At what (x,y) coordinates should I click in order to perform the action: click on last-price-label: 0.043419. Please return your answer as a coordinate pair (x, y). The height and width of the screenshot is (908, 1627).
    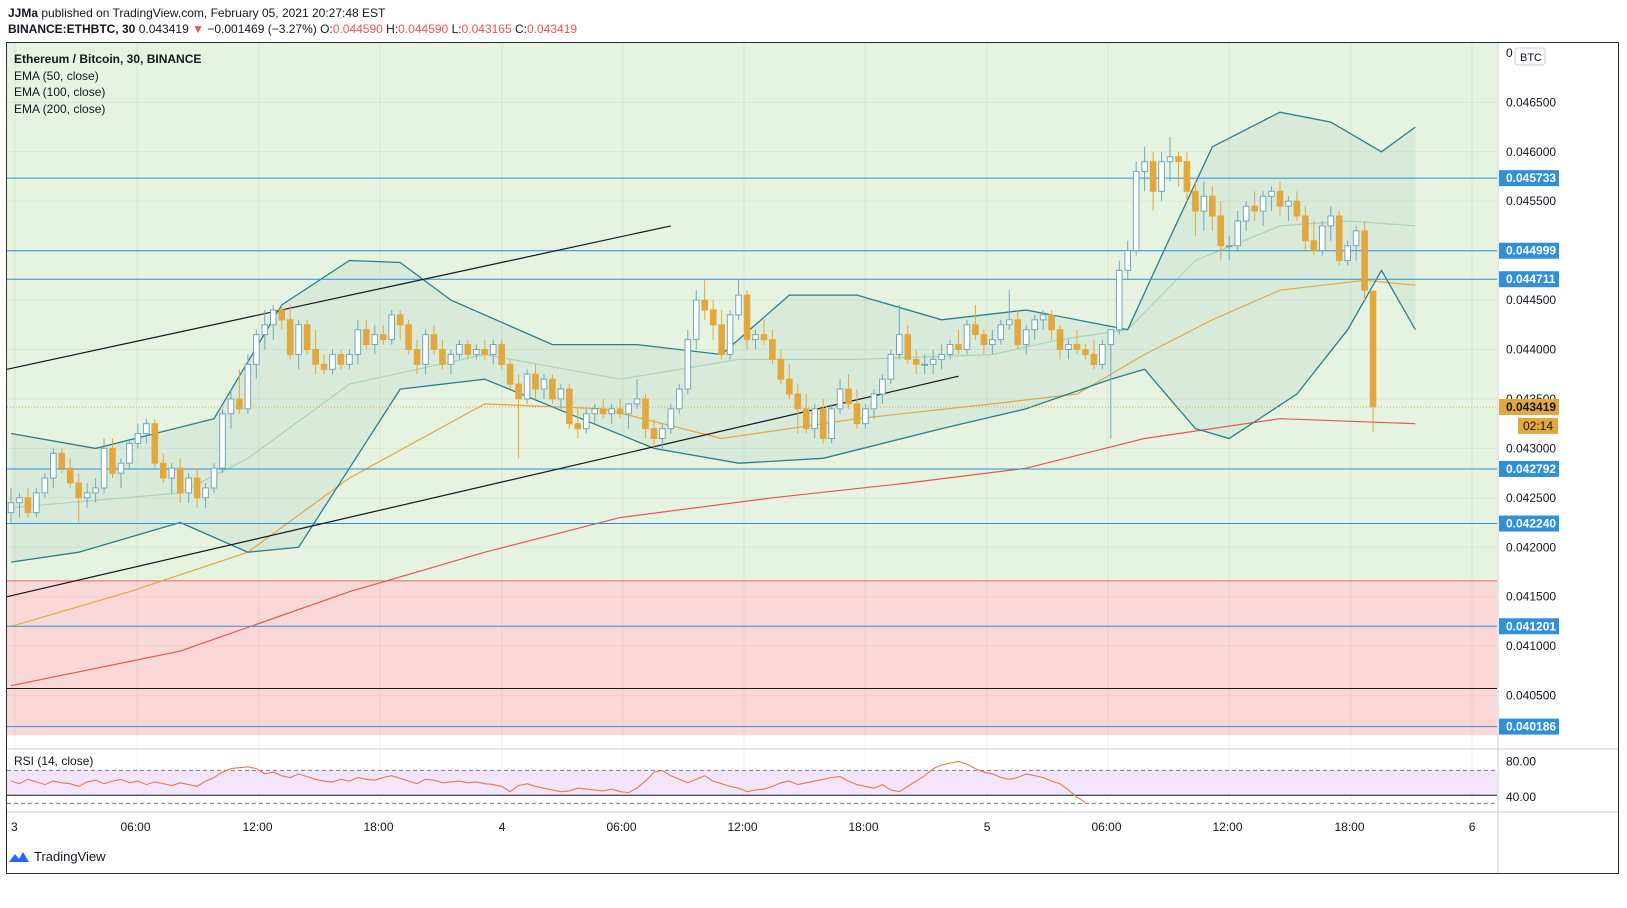
    Looking at the image, I should click on (1531, 407).